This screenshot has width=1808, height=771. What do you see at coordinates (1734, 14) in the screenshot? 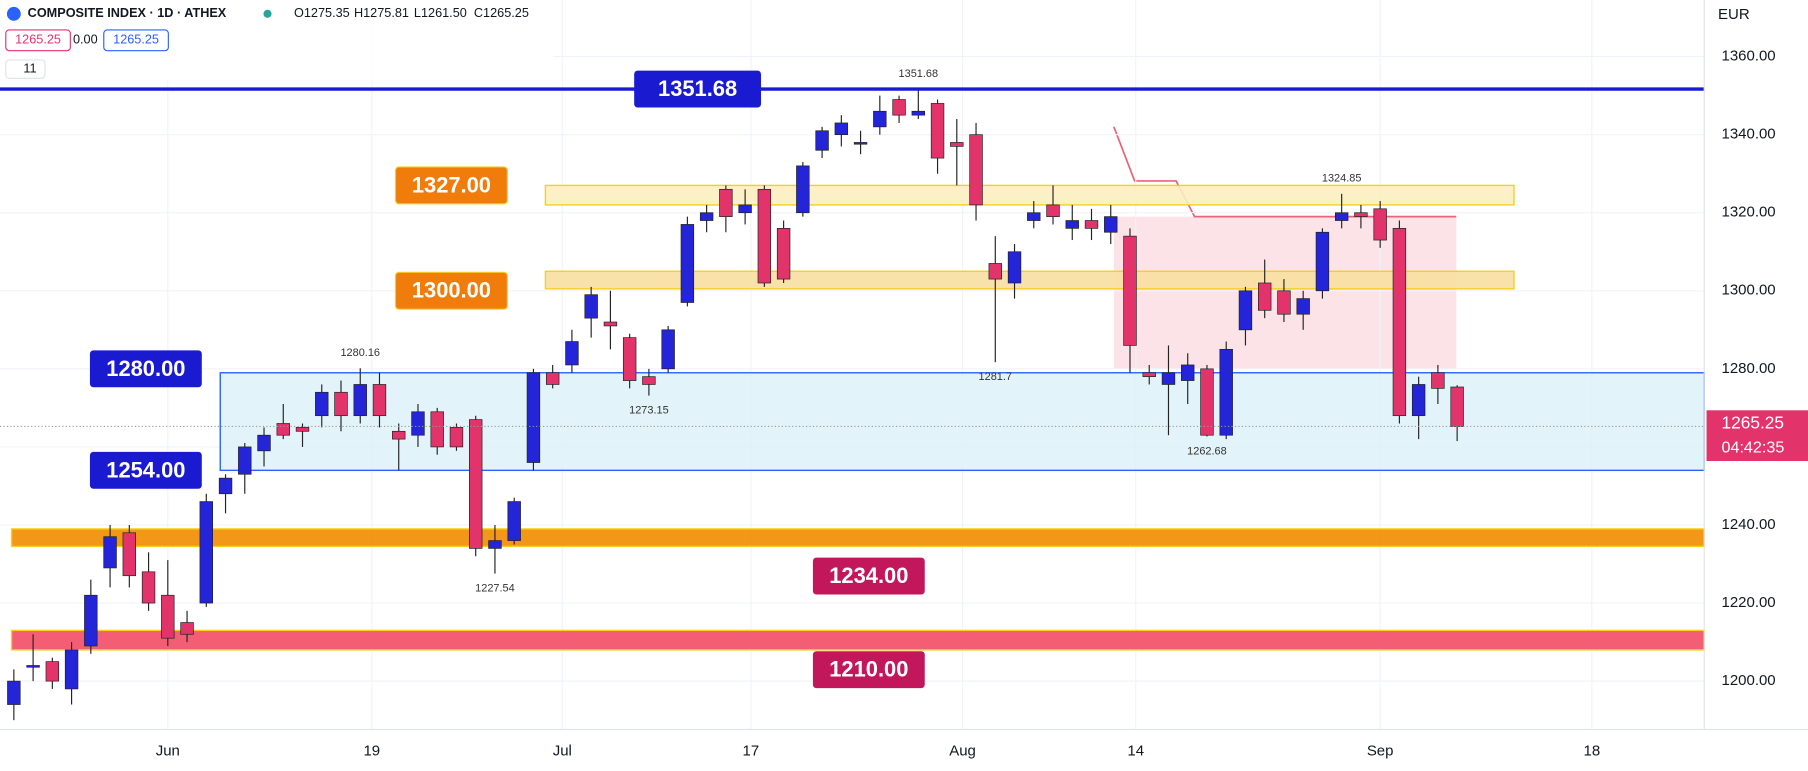
I see `currency: EUR` at bounding box center [1734, 14].